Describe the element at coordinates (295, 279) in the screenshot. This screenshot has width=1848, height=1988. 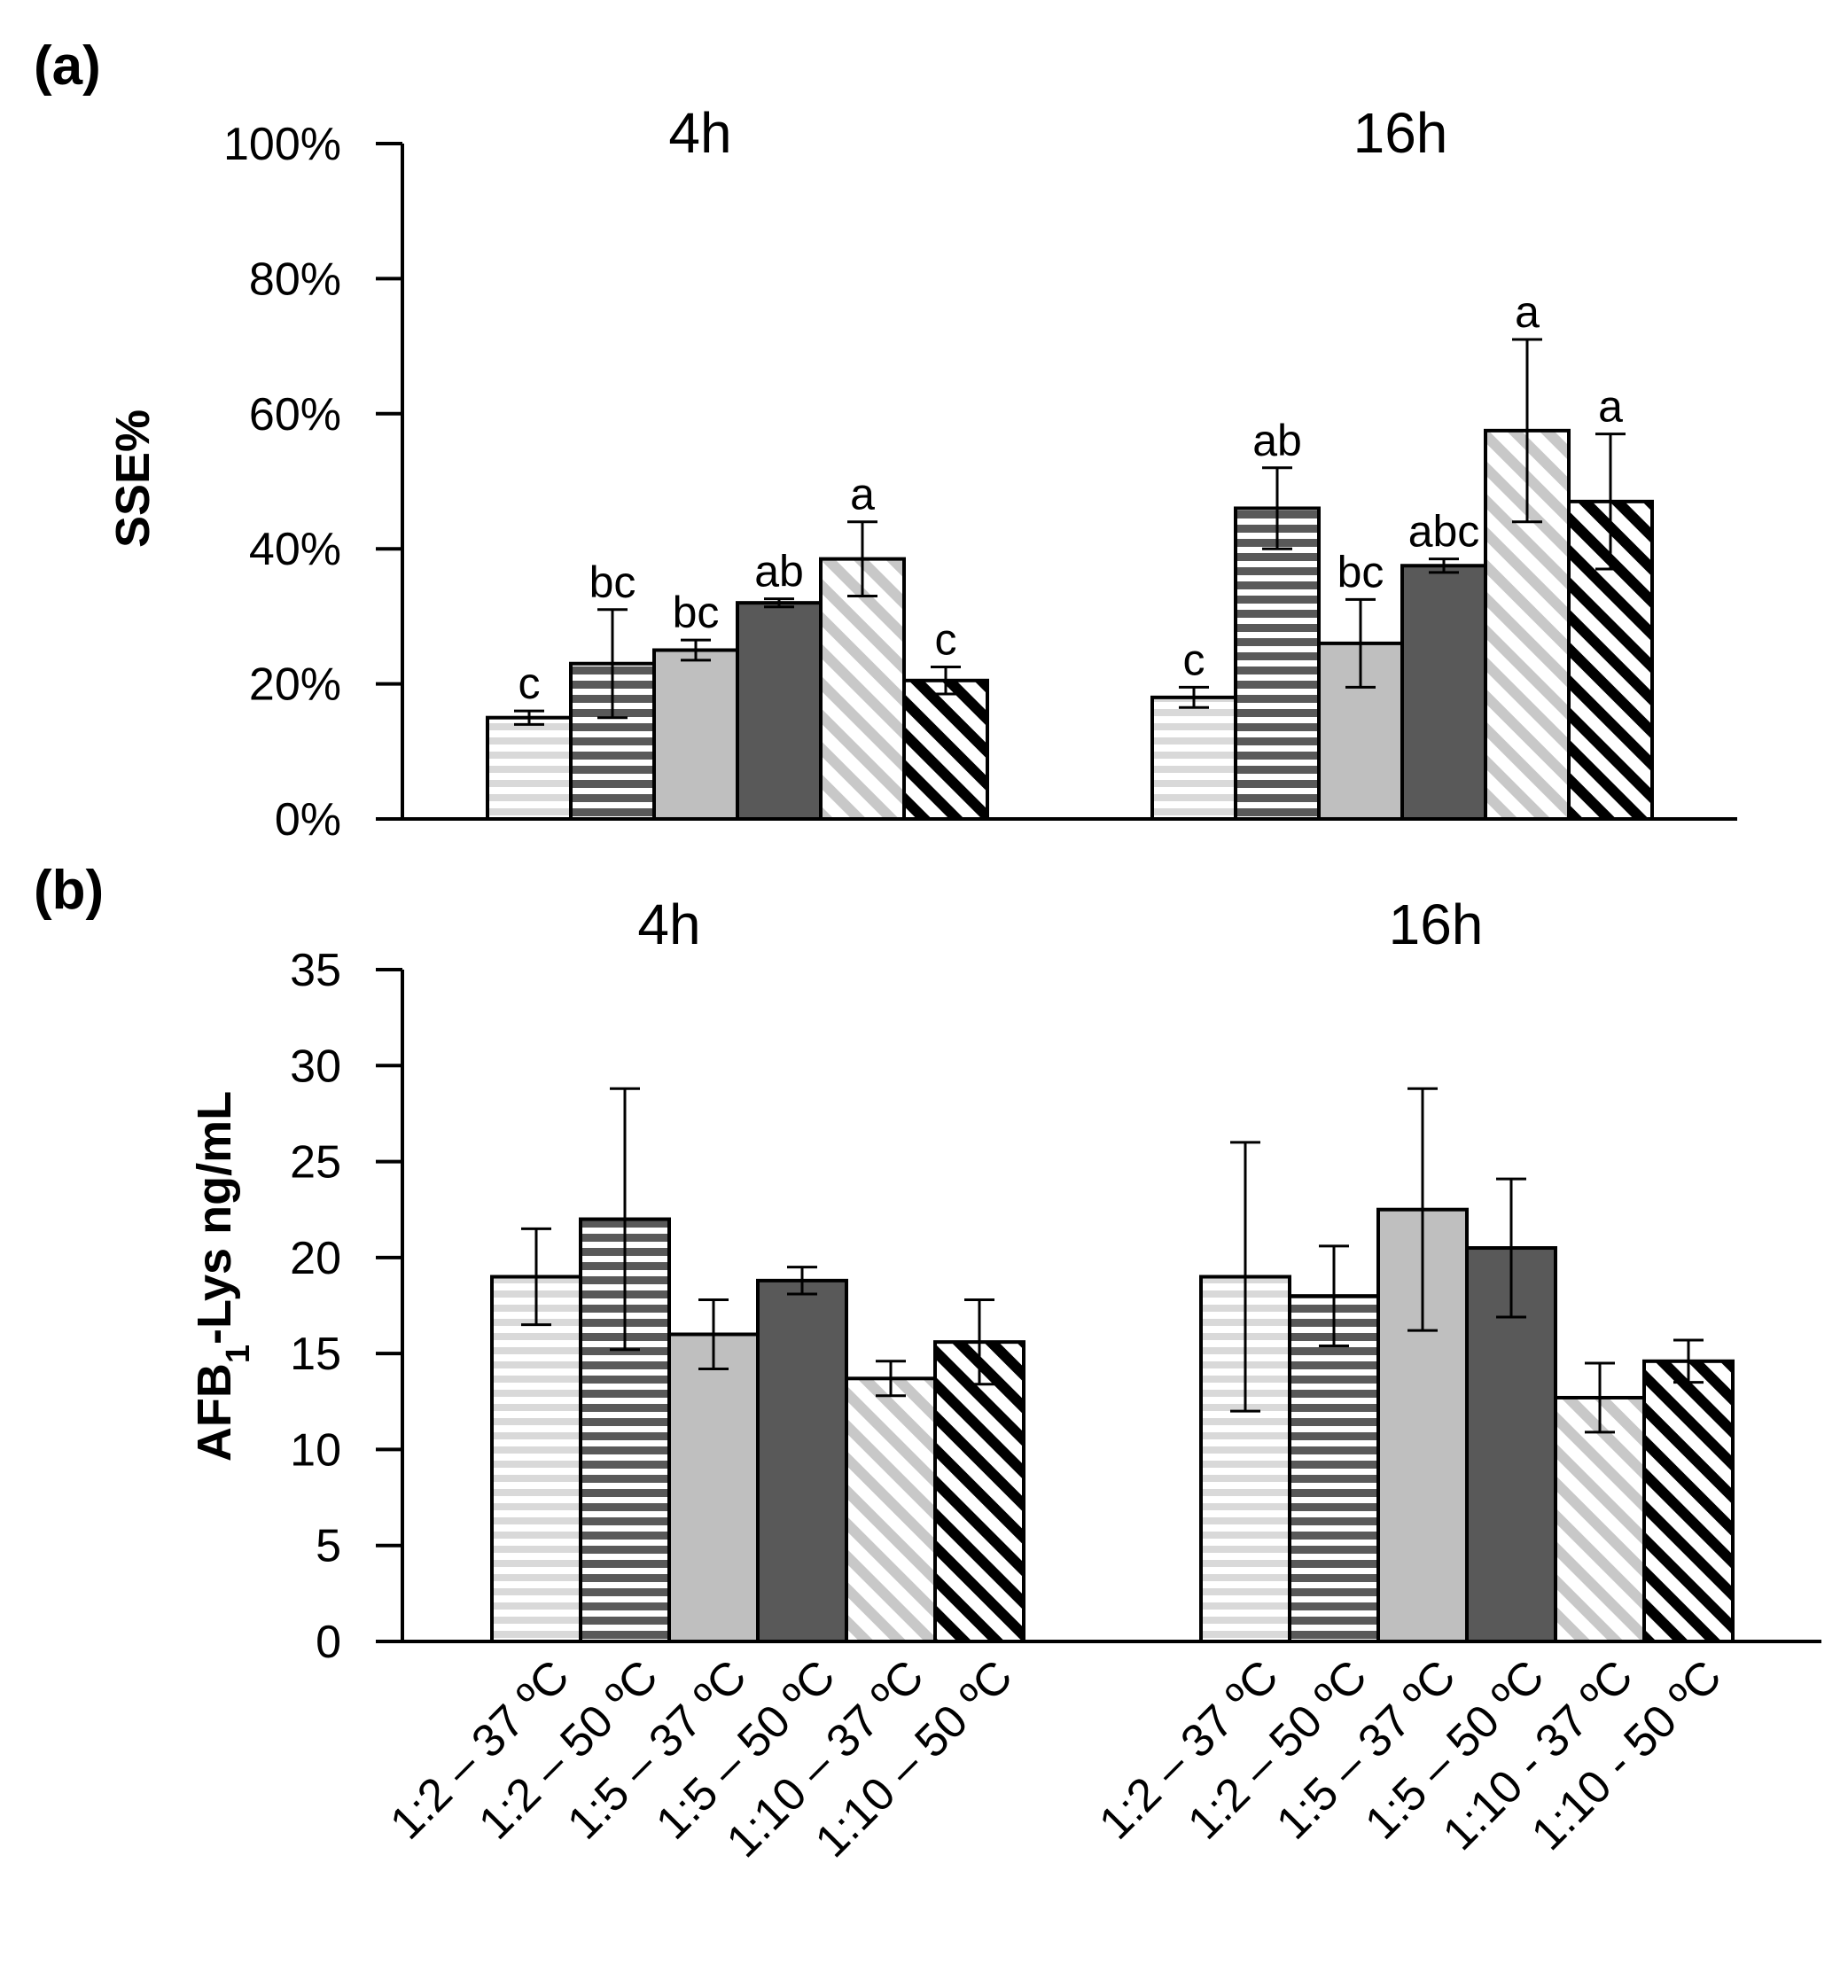
I see `a-y-tick-label: 80%` at that location.